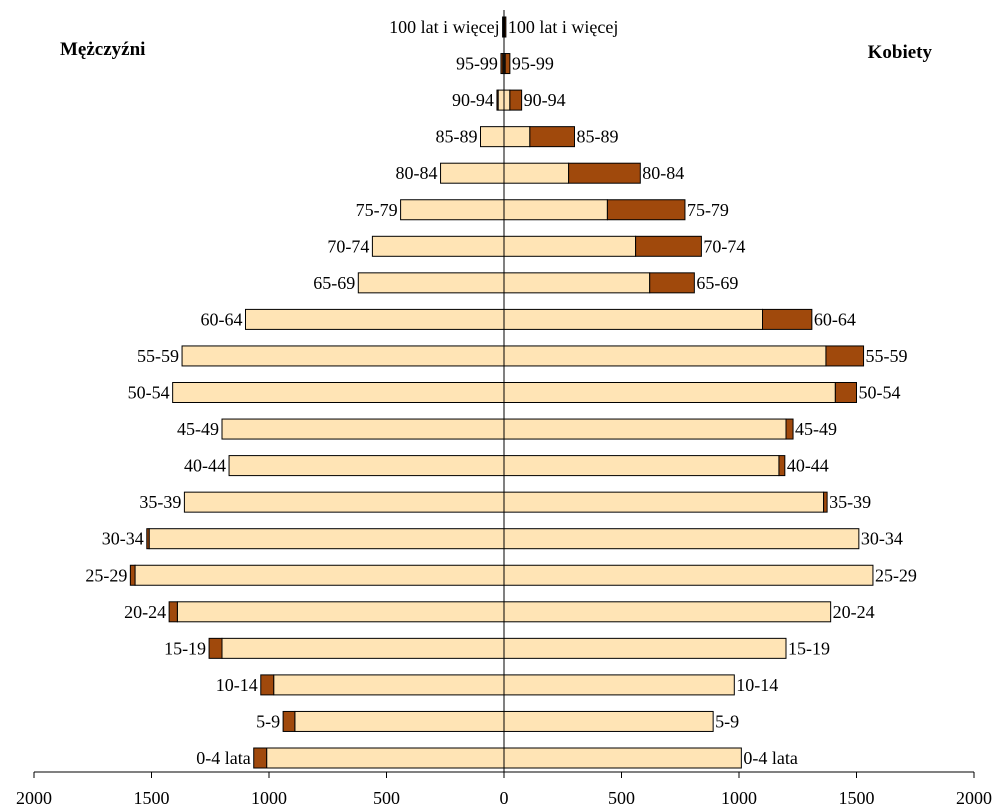 The height and width of the screenshot is (812, 999). I want to click on category-label-women-0-4-lata: 0-4 lata, so click(770, 758).